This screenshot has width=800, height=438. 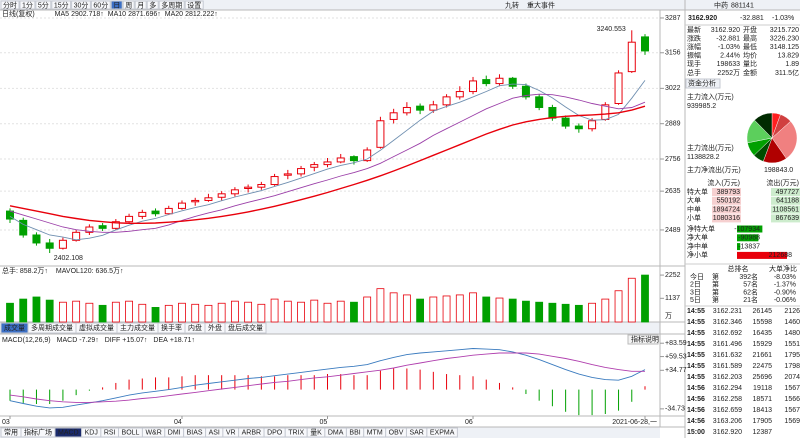 I want to click on bottom-tab-label: RSI, so click(x=110, y=432).